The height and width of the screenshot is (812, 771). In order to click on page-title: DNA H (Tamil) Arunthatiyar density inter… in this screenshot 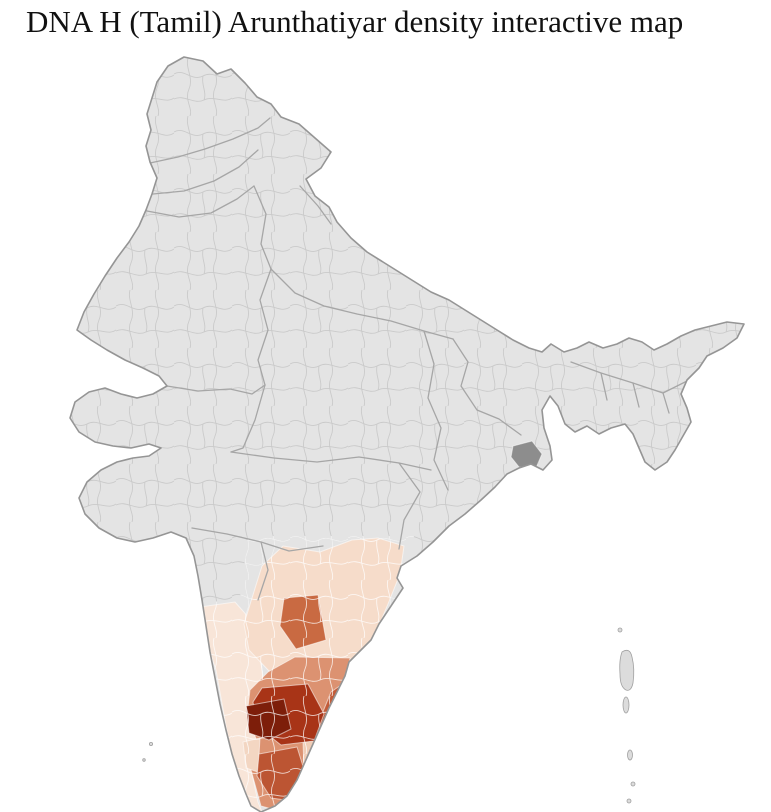, I will do `click(355, 21)`.